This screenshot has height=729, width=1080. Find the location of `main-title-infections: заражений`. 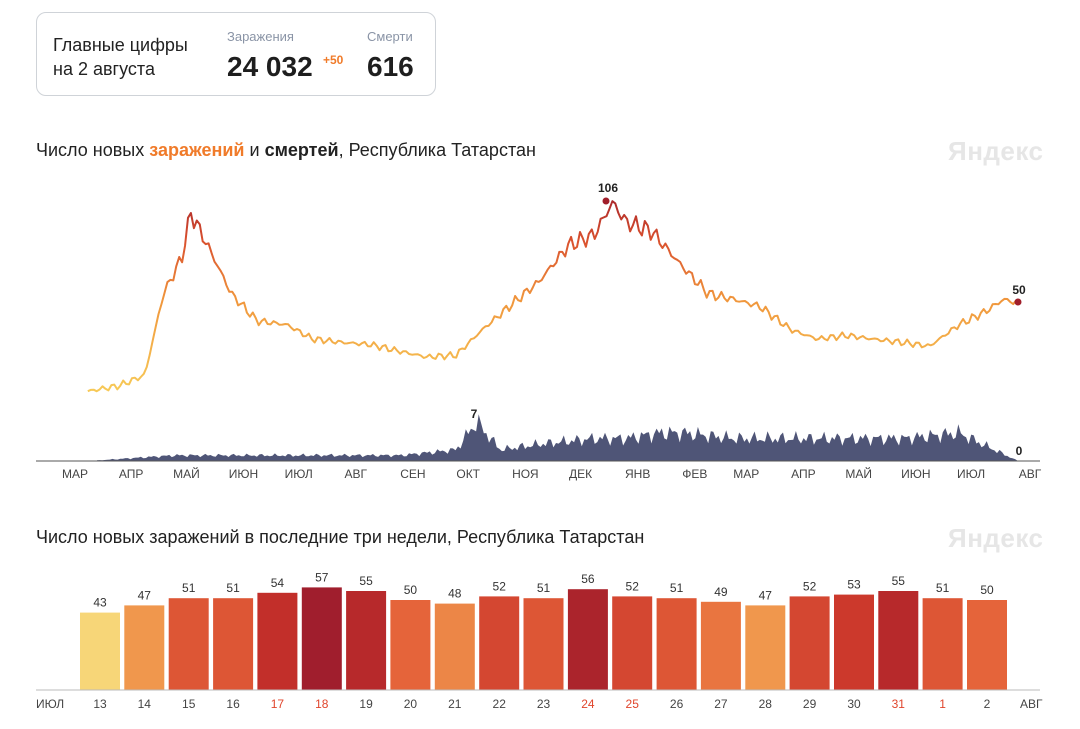

main-title-infections: заражений is located at coordinates (197, 150).